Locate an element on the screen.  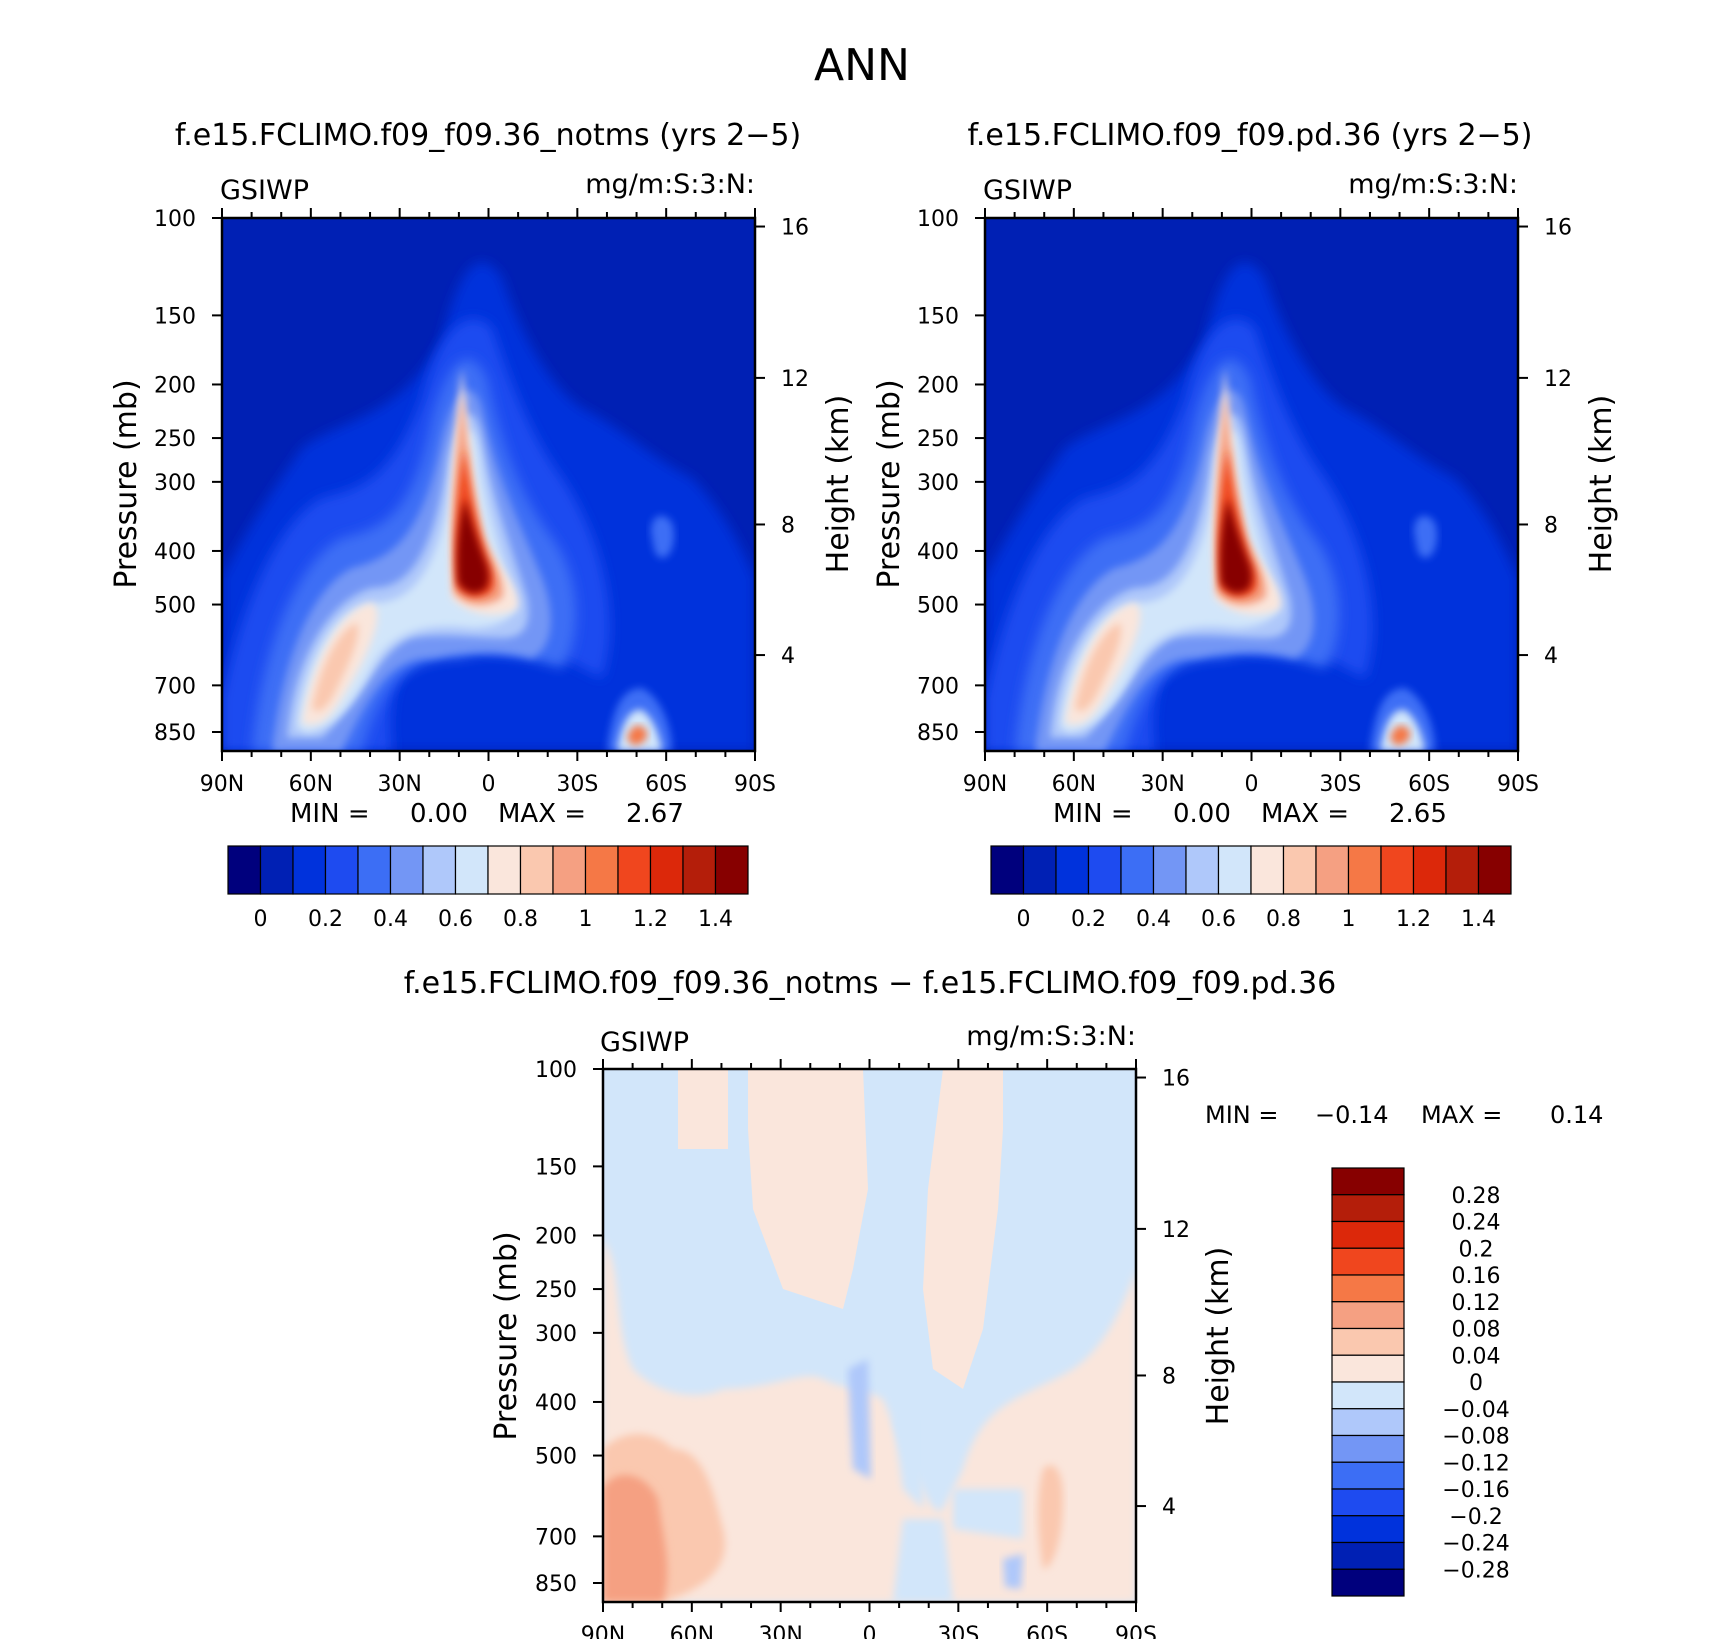
stats-line: MIN = −0.14 MAX = 0.14 is located at coordinates (1404, 1115).